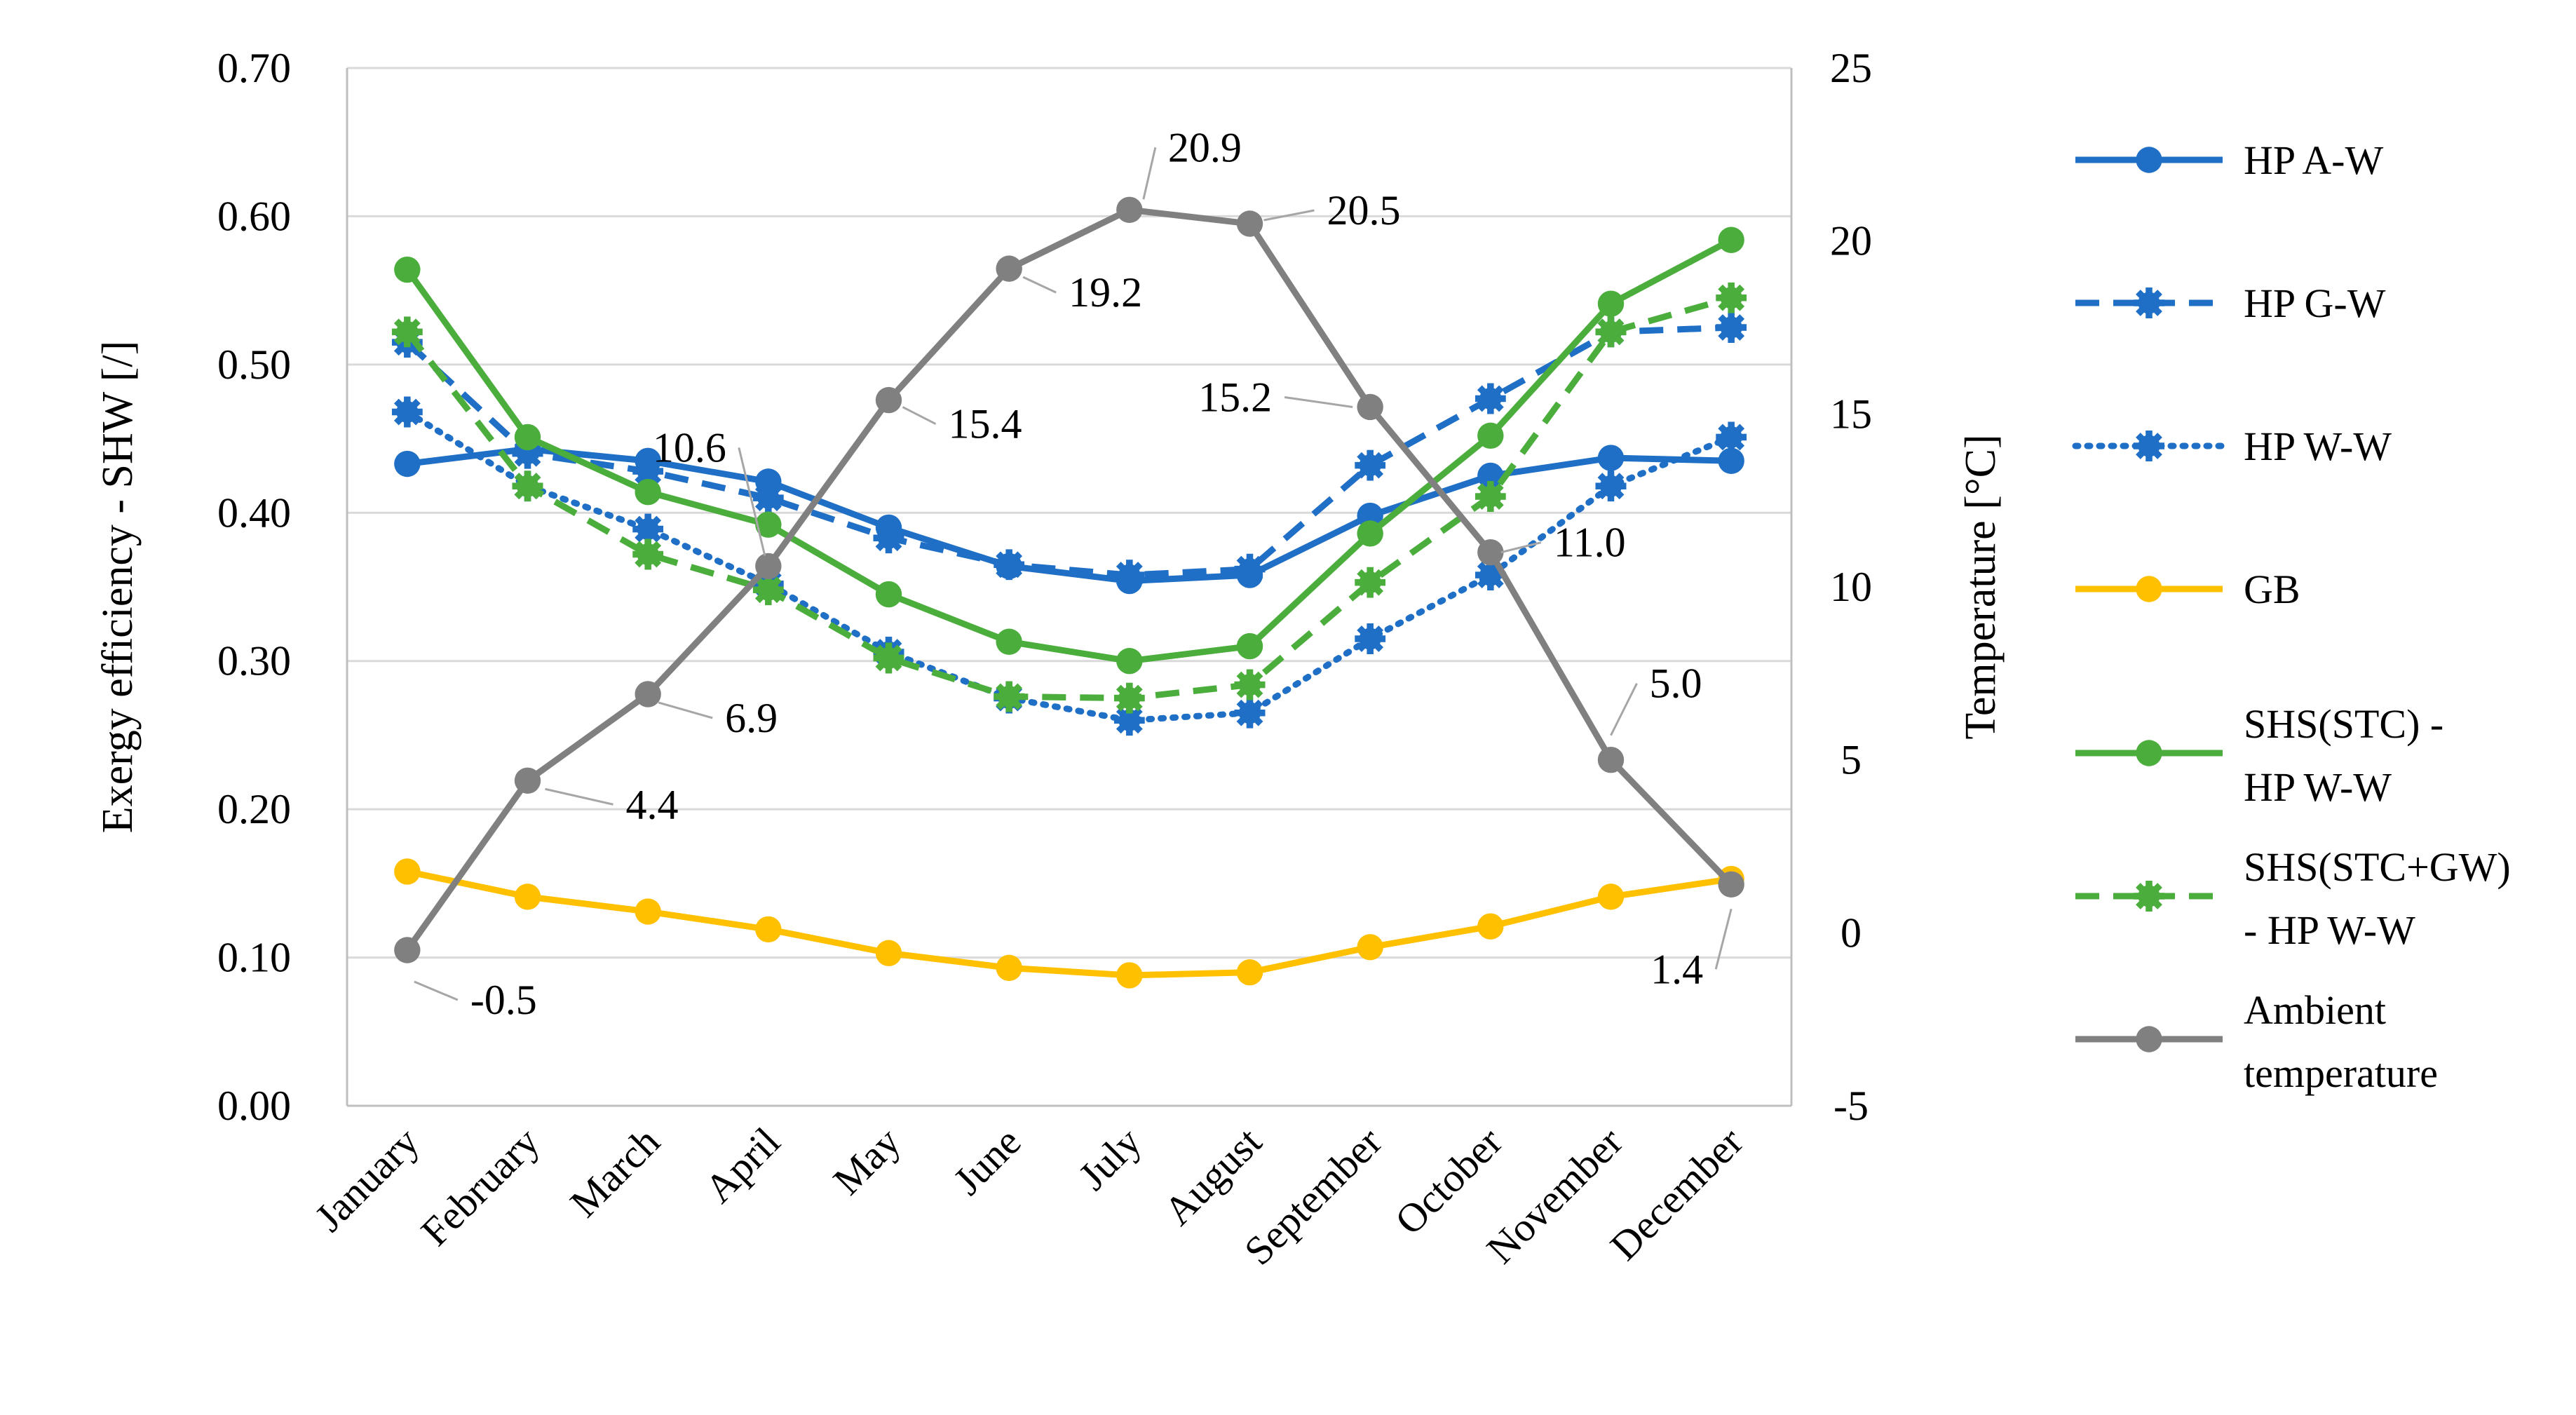 This screenshot has height=1415, width=2576. Describe the element at coordinates (1105, 292) in the screenshot. I see `data-label: 19.2` at that location.